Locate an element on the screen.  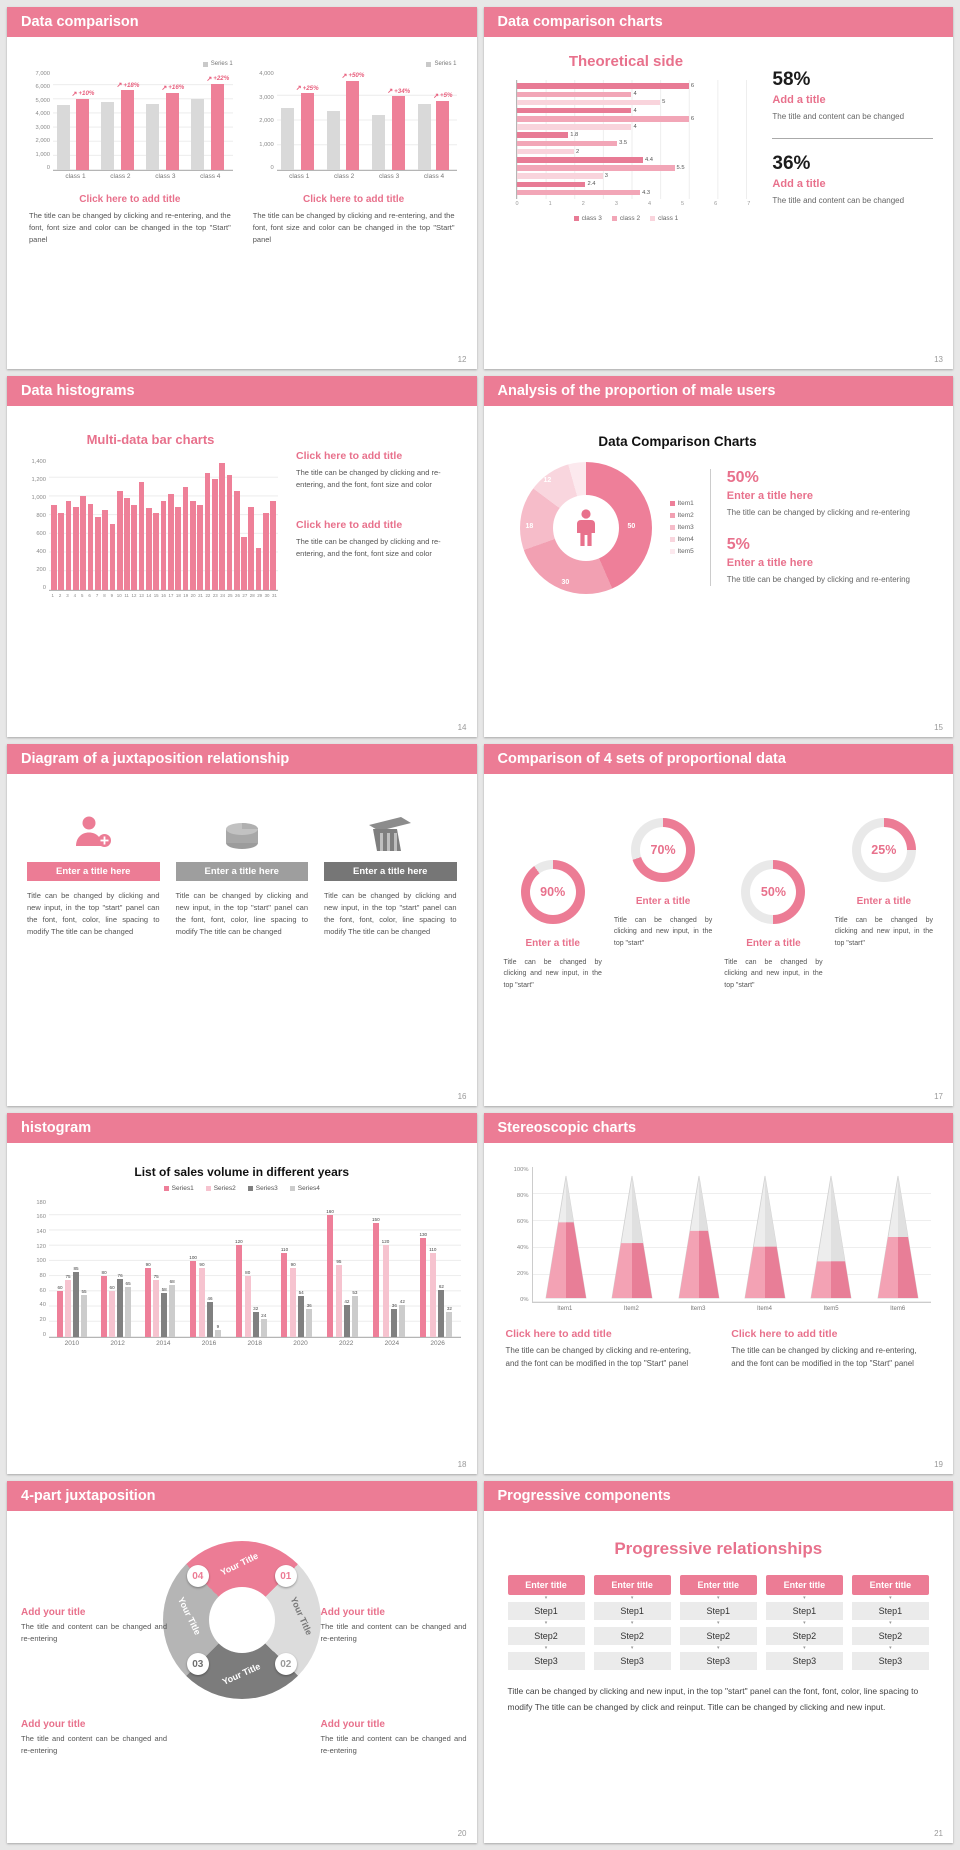
barwrap: 80 is located at coordinates (247, 1268).